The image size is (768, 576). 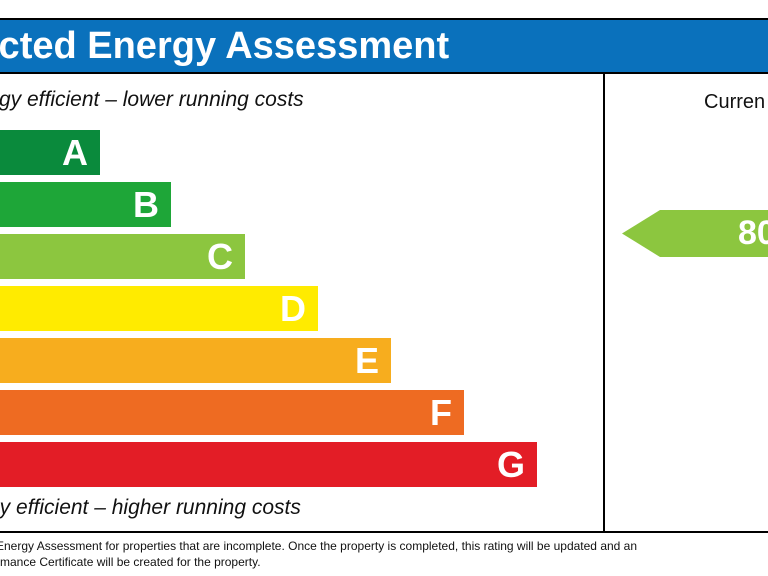 What do you see at coordinates (604, 303) in the screenshot?
I see `column-divider` at bounding box center [604, 303].